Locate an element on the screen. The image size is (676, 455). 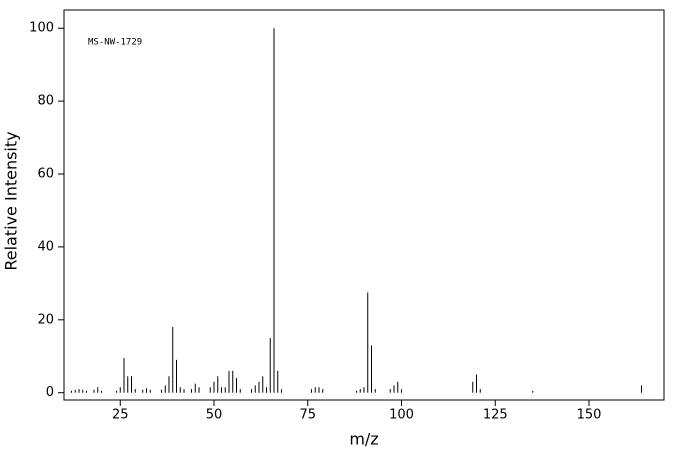
y-tick-label: 40 is located at coordinates (45, 246).